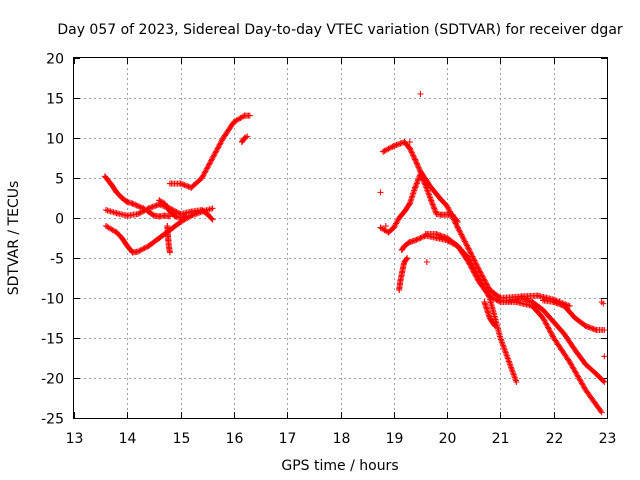 The image size is (640, 480). I want to click on x-tick-label: 22, so click(555, 439).